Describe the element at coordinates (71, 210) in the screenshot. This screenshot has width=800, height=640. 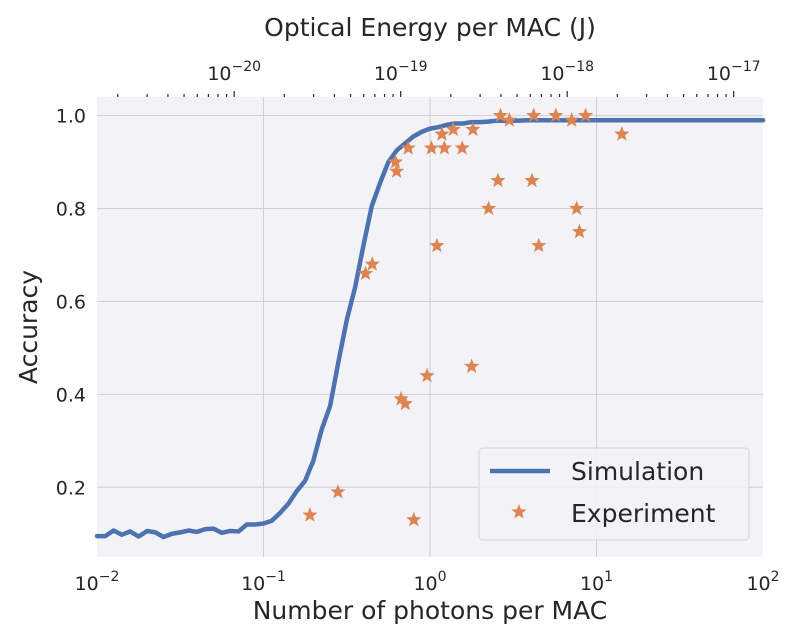
I see `y-tick-label: 0.8` at that location.